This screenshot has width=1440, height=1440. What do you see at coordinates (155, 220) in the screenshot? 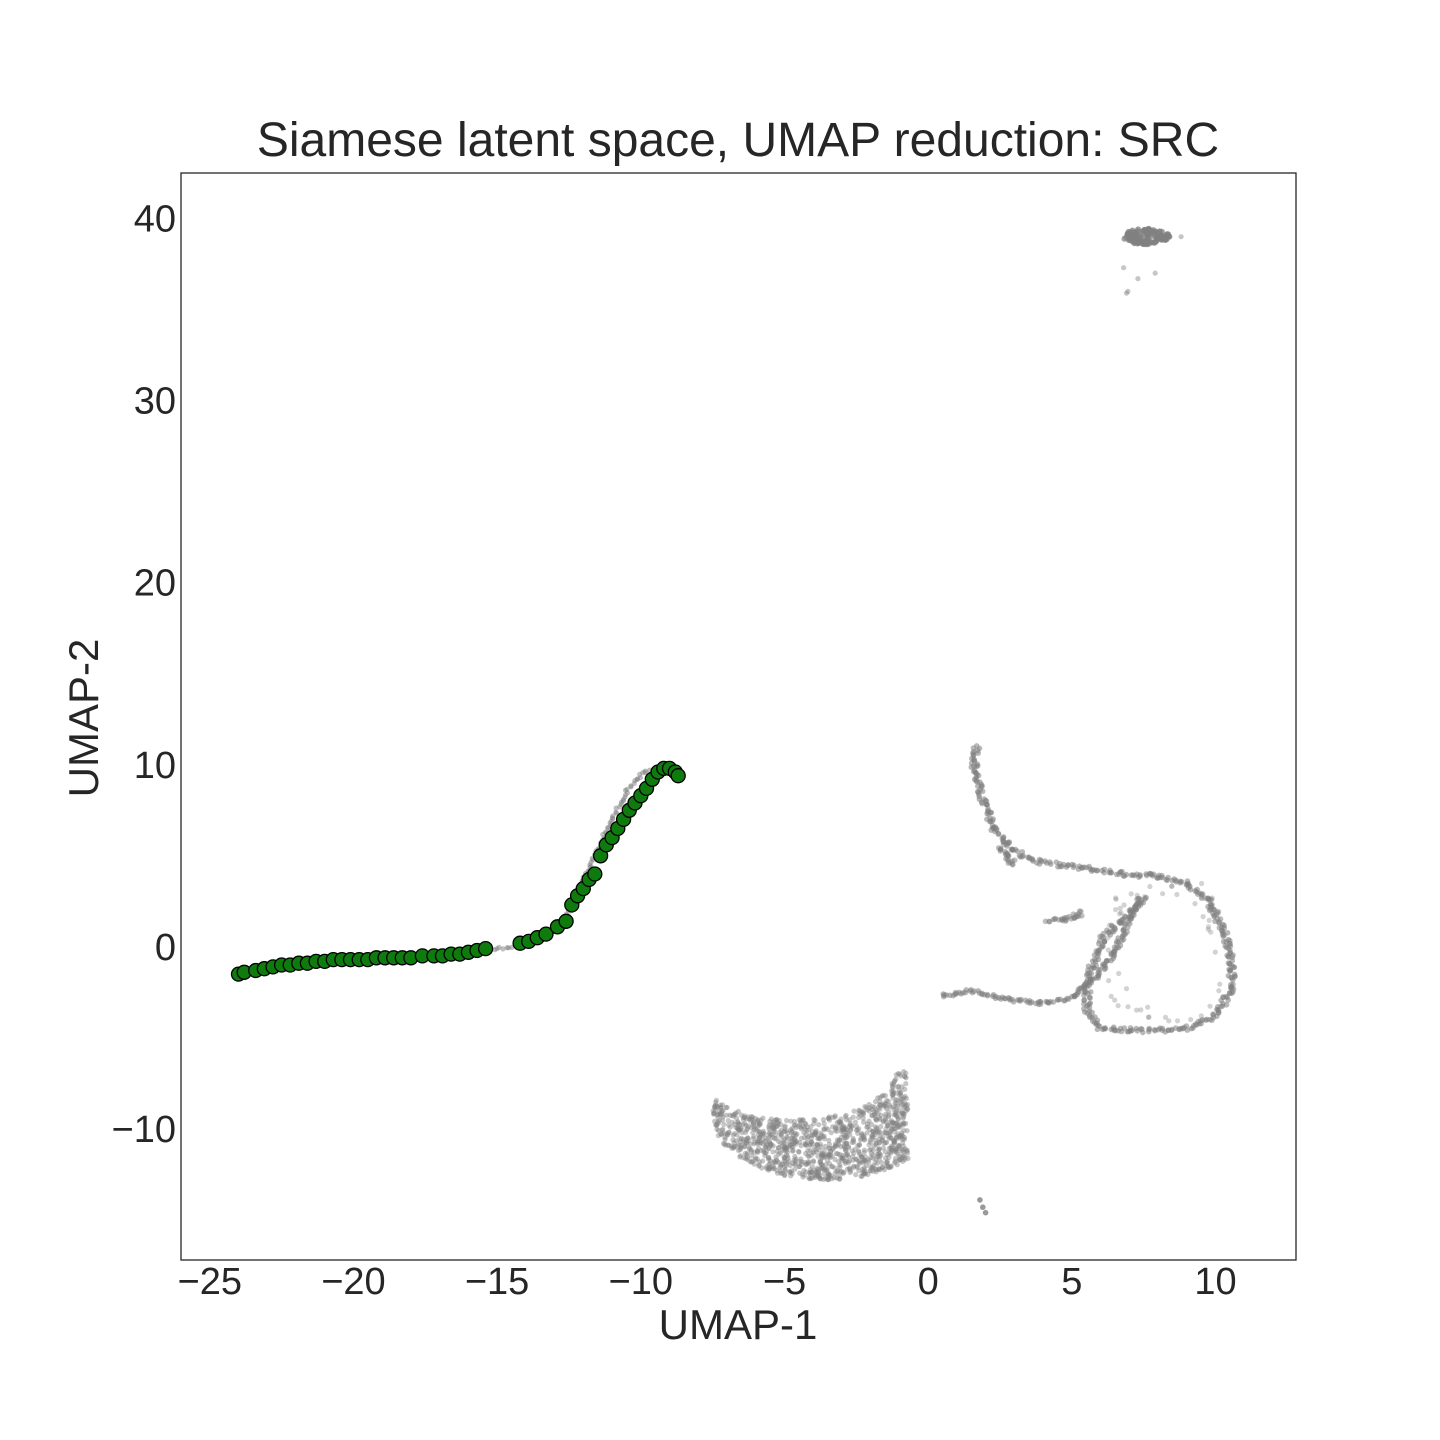
I see `y-tick-label: 40` at bounding box center [155, 220].